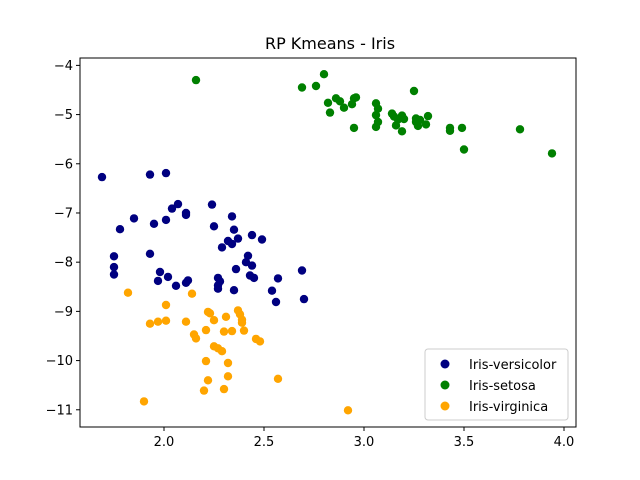 The image size is (640, 480). I want to click on legend-label-iris-versicolor: Iris-versicolor, so click(513, 365).